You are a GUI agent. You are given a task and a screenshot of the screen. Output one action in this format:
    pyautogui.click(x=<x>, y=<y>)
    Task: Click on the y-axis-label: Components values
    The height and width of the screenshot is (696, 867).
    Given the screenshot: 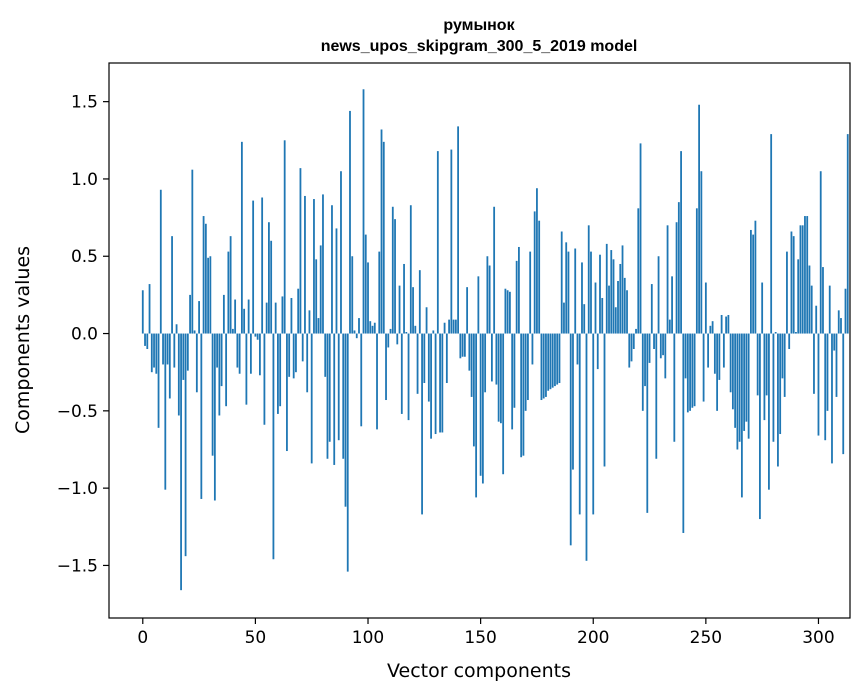 What is the action you would take?
    pyautogui.click(x=23, y=340)
    